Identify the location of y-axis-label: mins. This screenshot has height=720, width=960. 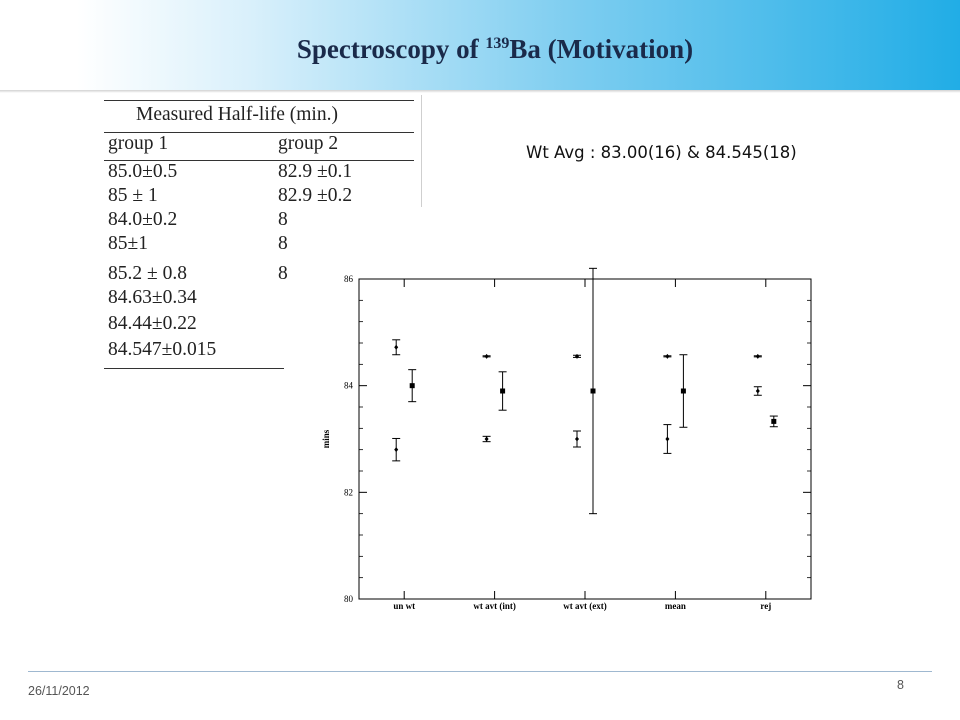
(326, 438).